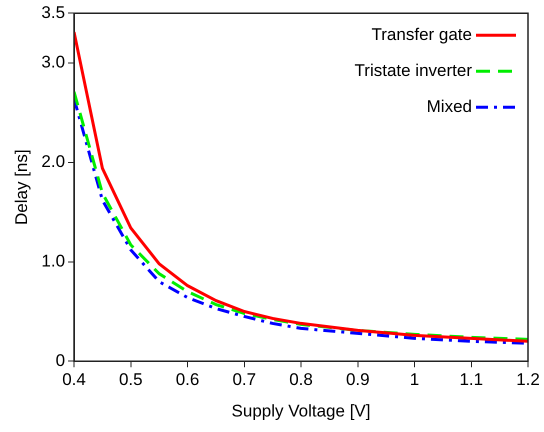 Image resolution: width=544 pixels, height=432 pixels. Describe the element at coordinates (53, 260) in the screenshot. I see `y-tick-label: 1.0` at that location.